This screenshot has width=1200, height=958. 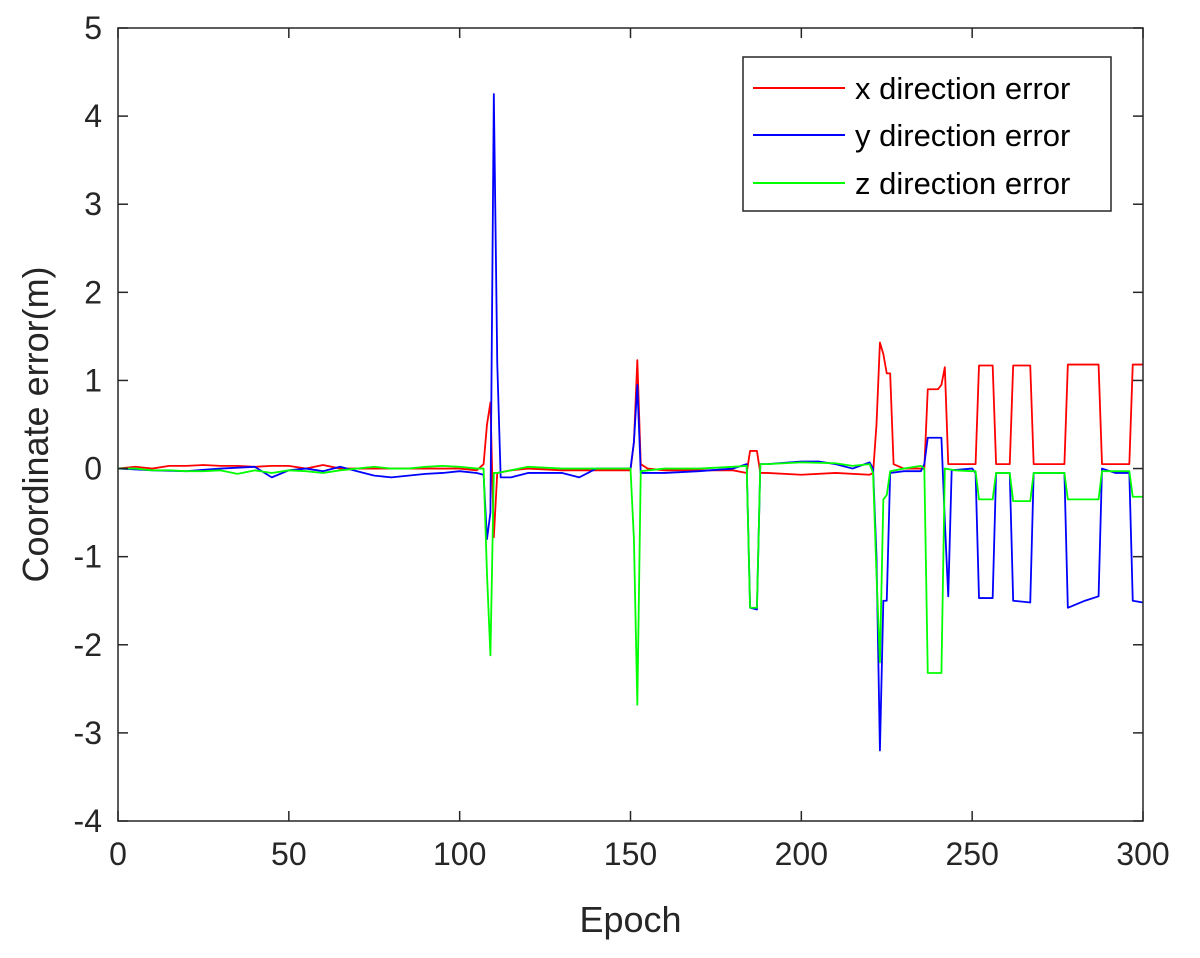 What do you see at coordinates (93, 28) in the screenshot?
I see `y-tick-label: 5` at bounding box center [93, 28].